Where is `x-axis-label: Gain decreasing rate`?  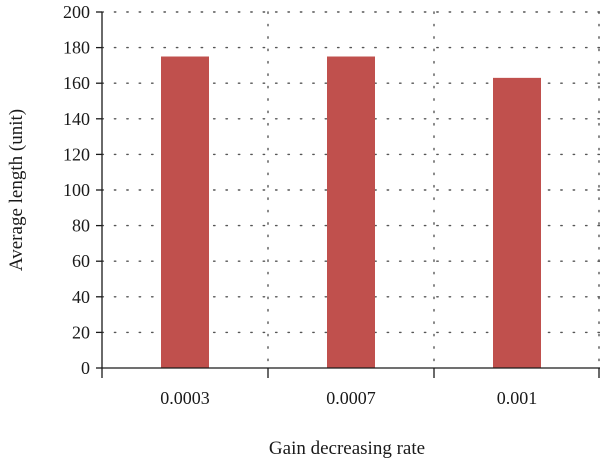
x-axis-label: Gain decreasing rate is located at coordinates (347, 448).